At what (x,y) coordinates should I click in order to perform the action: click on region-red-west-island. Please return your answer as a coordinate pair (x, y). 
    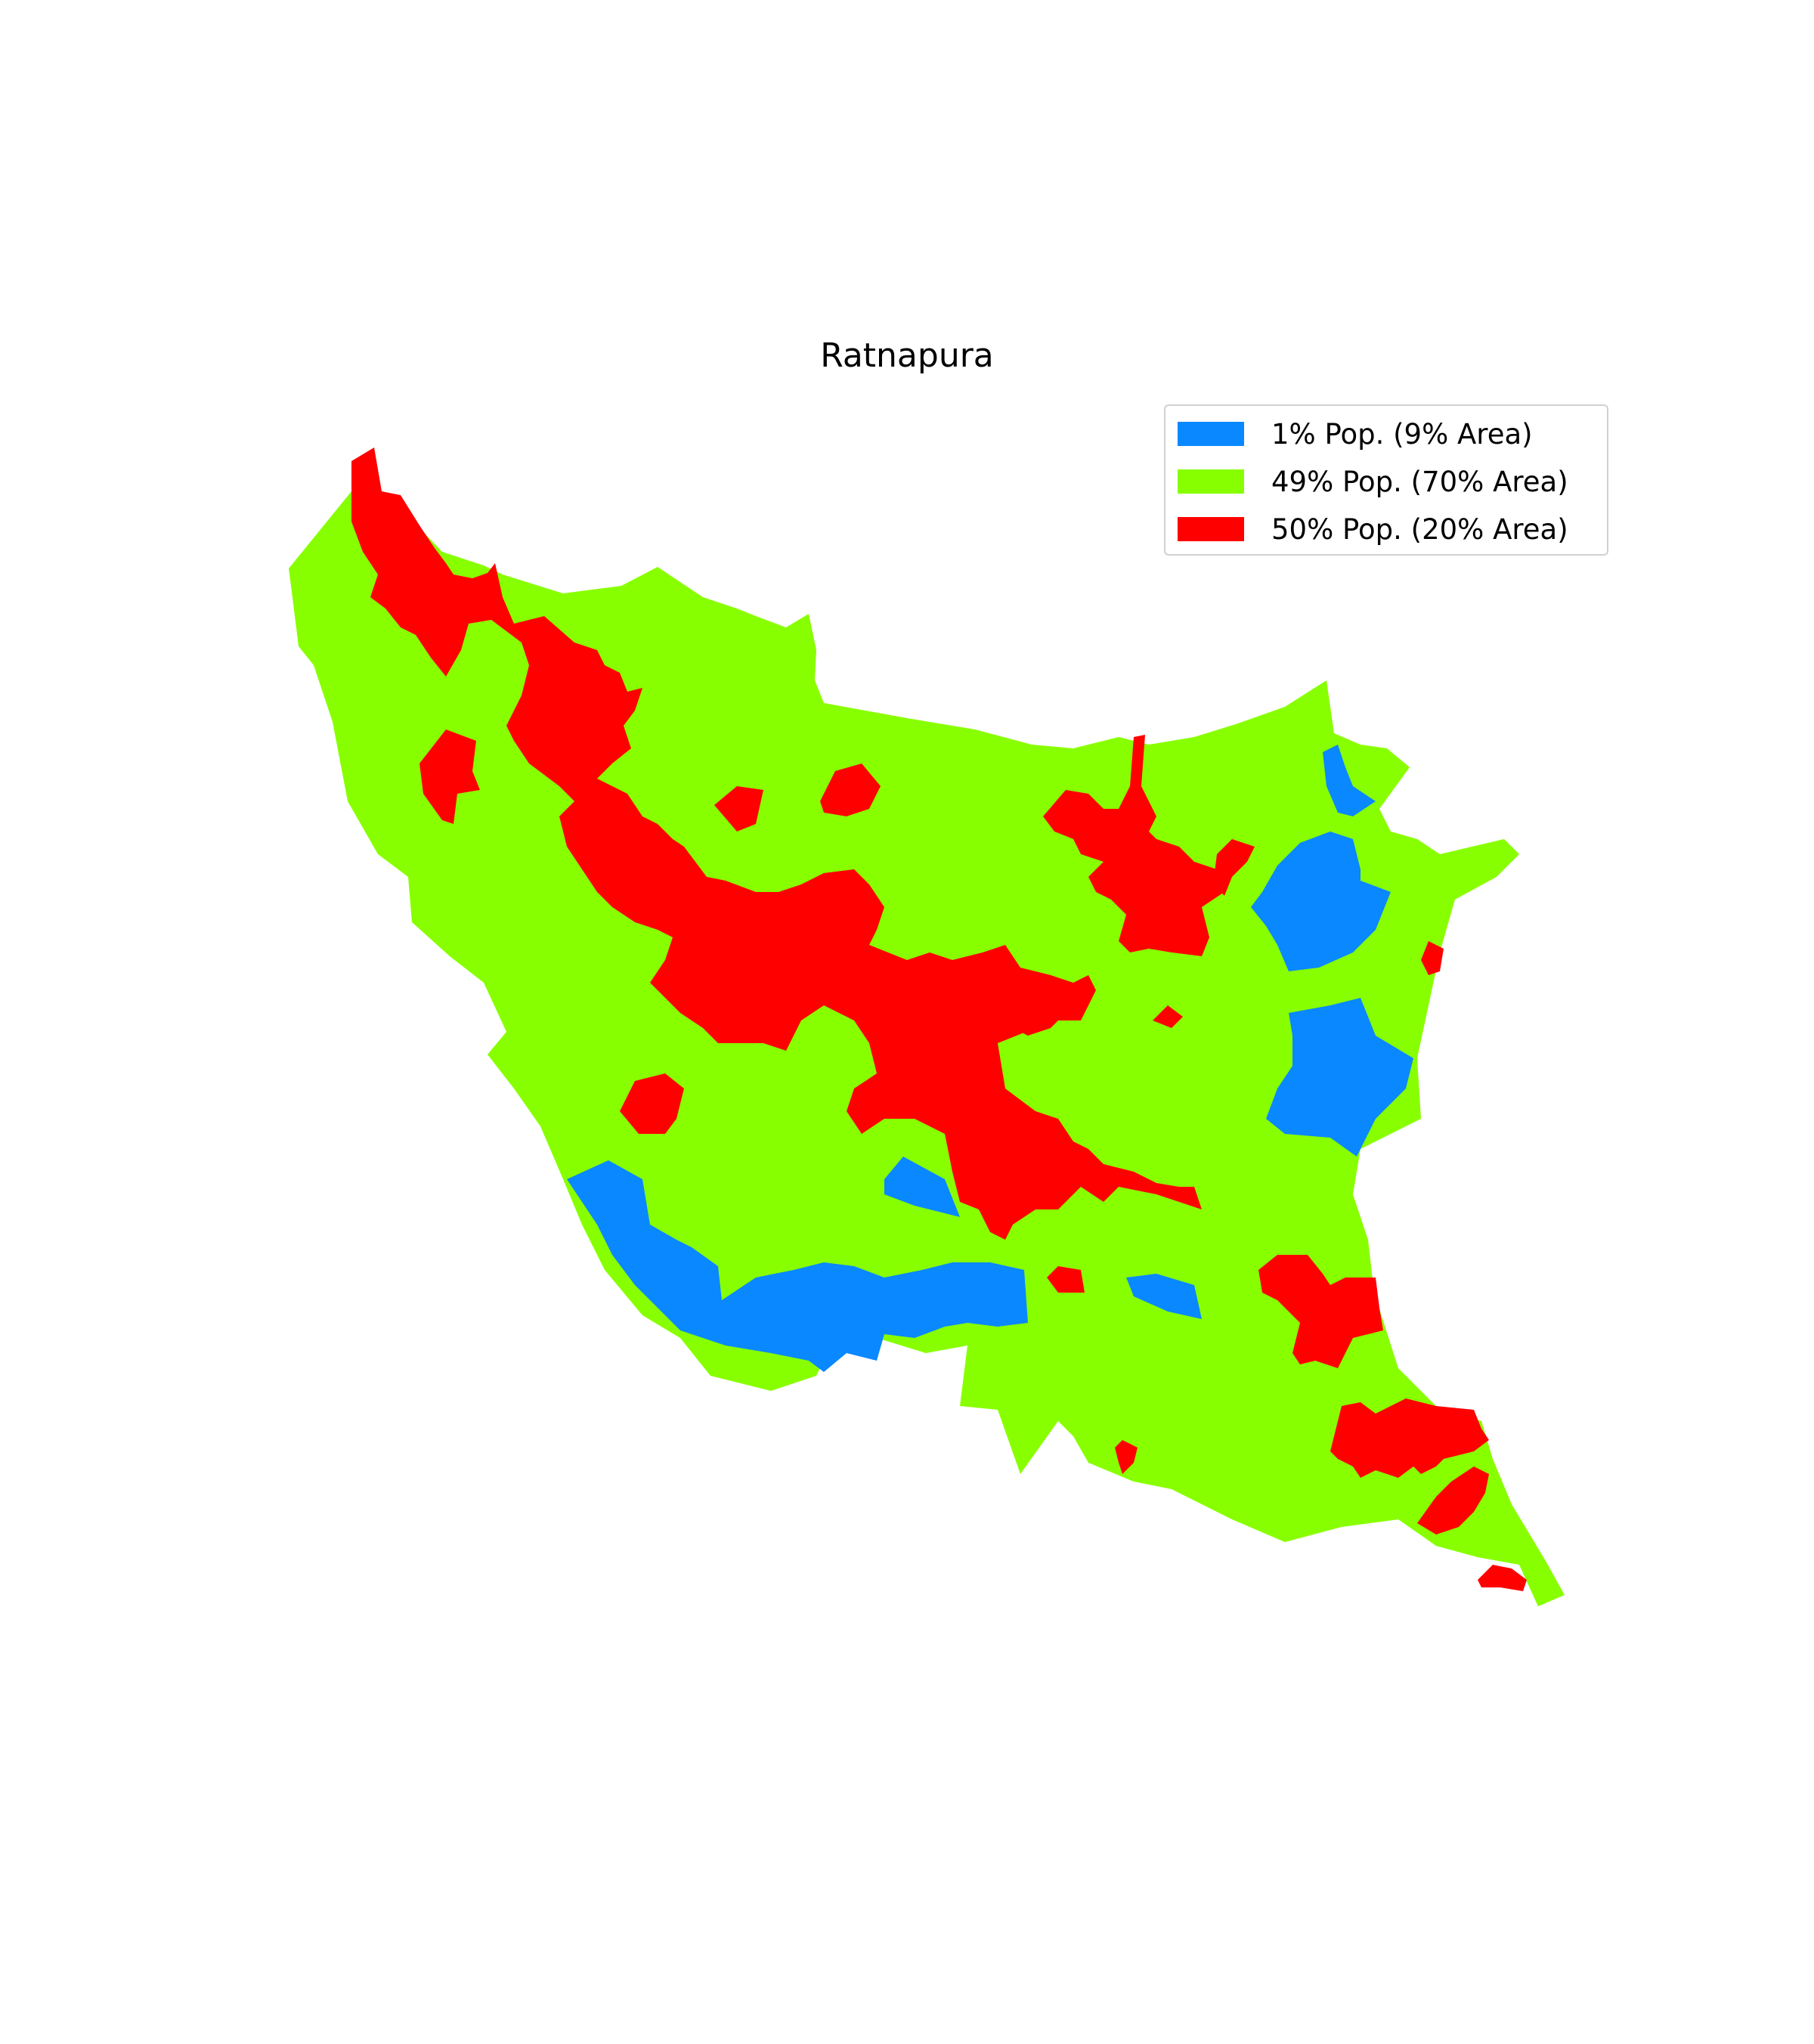
    Looking at the image, I should click on (449, 776).